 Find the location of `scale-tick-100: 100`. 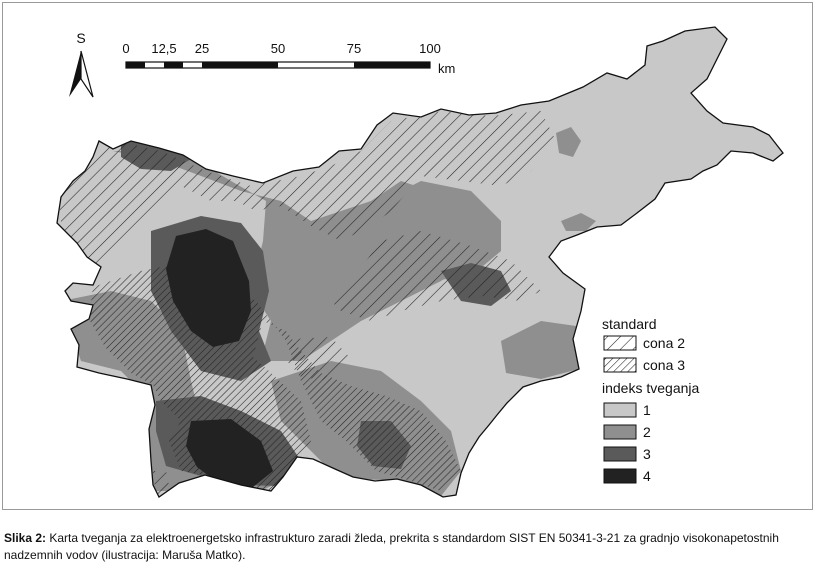

scale-tick-100: 100 is located at coordinates (430, 48).